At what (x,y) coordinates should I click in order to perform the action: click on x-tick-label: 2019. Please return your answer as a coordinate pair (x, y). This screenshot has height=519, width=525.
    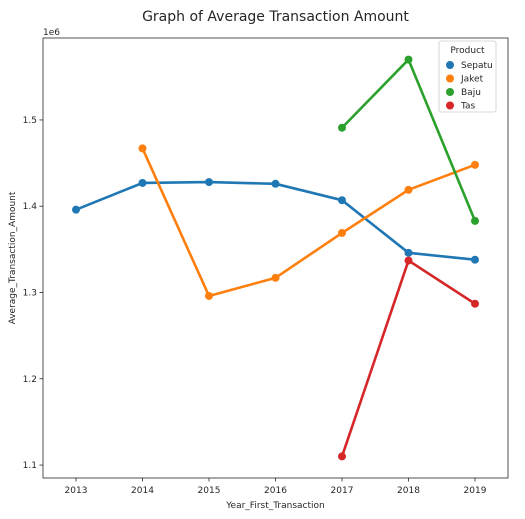
    Looking at the image, I should click on (475, 491).